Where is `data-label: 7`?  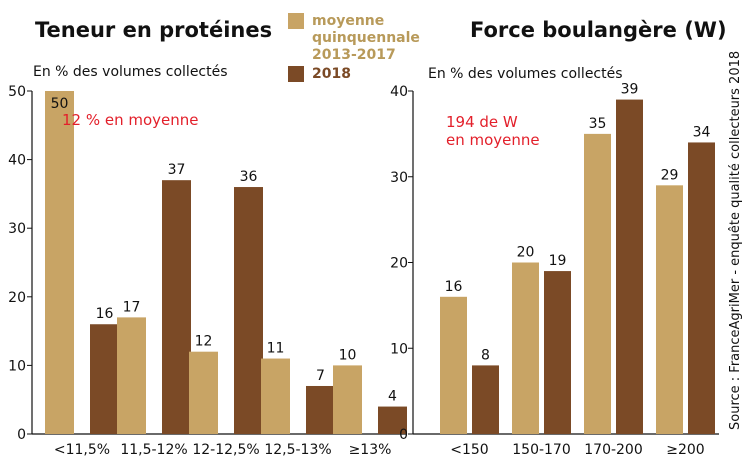 data-label: 7 is located at coordinates (320, 376).